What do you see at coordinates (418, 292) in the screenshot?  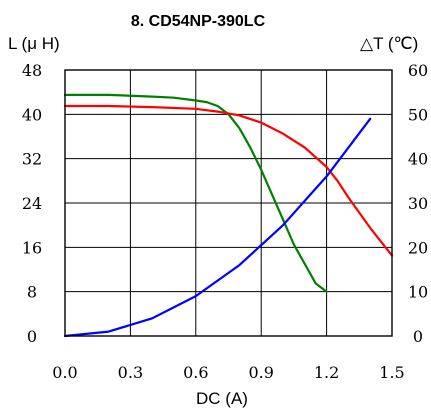 I see `y-tick-label-right: 10` at bounding box center [418, 292].